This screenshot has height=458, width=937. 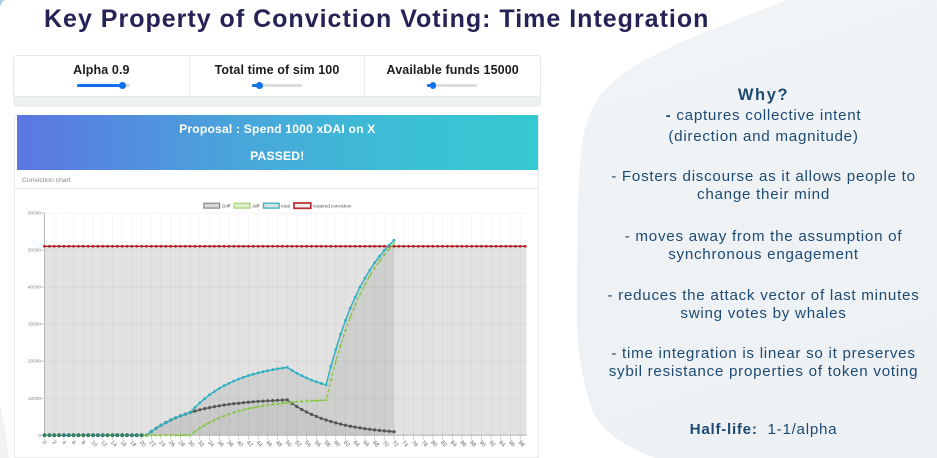 I want to click on svg-text: 86, so click(x=462, y=443).